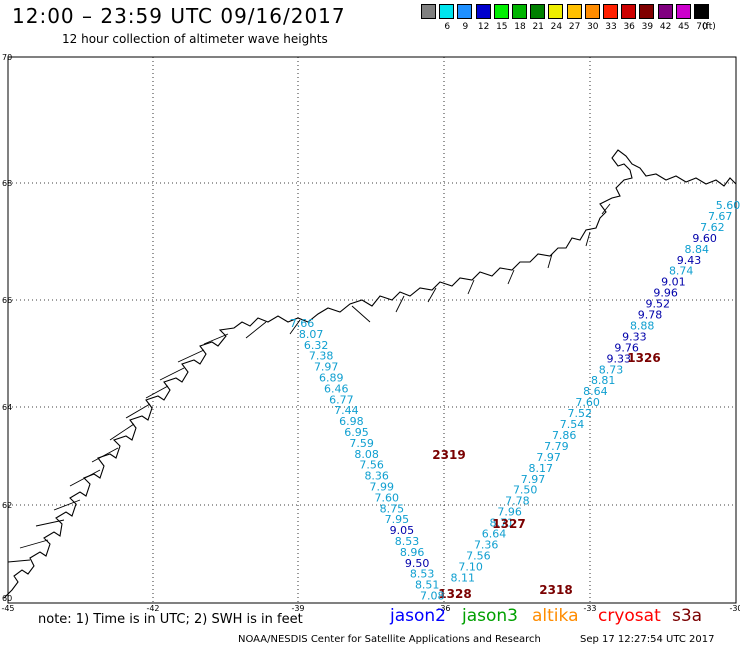  What do you see at coordinates (7, 407) in the screenshot?
I see `latitude-label: 64` at bounding box center [7, 407].